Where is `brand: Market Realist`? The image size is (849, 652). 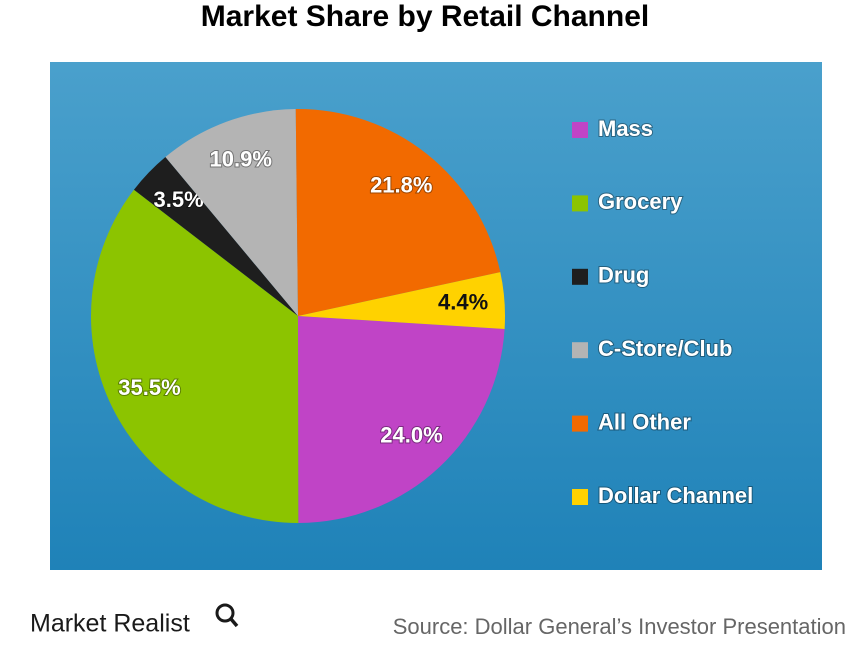
brand: Market Realist is located at coordinates (110, 624).